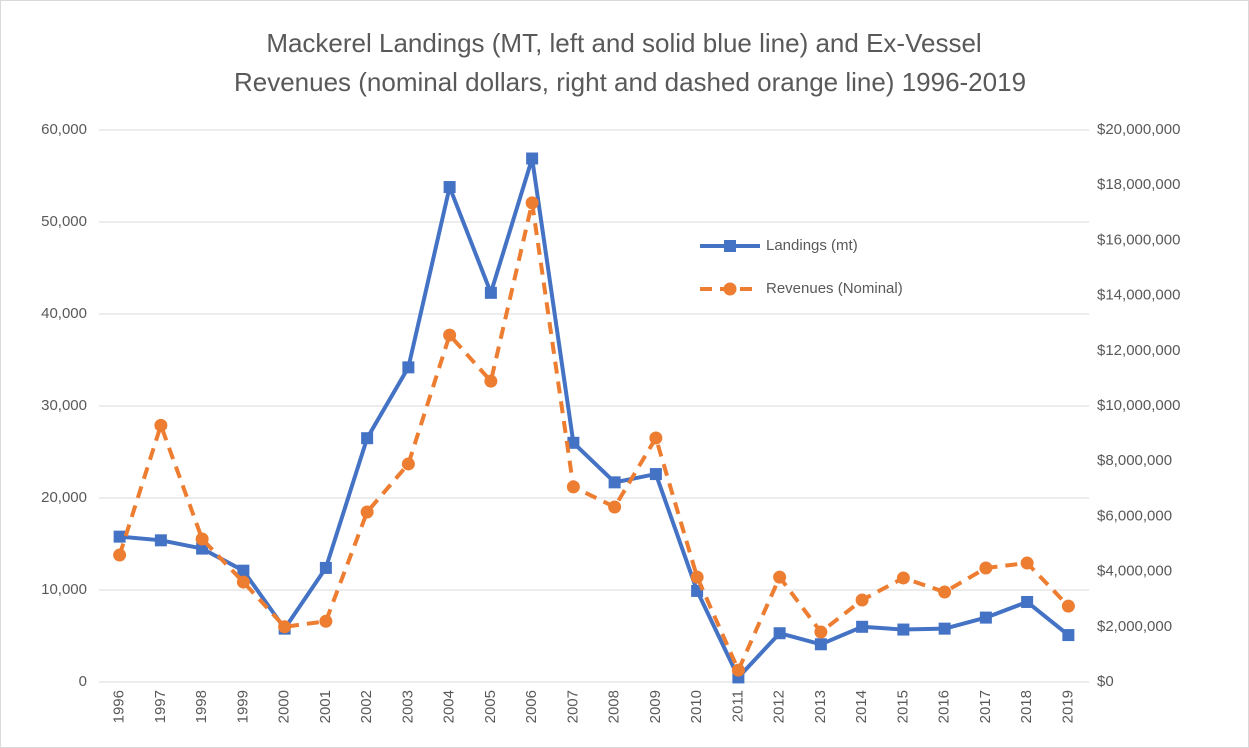 The height and width of the screenshot is (748, 1249). I want to click on x-tick-label: 2018, so click(1026, 706).